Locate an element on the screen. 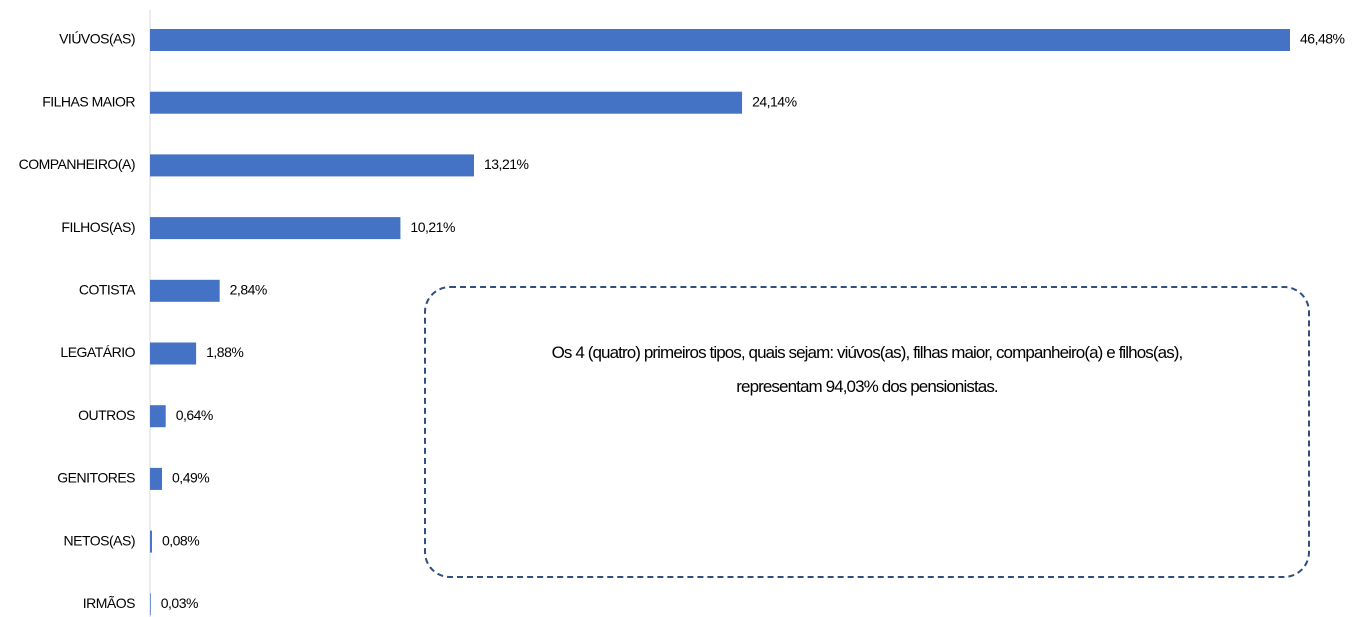 The height and width of the screenshot is (617, 1353). value-label: 10,21% is located at coordinates (432, 227).